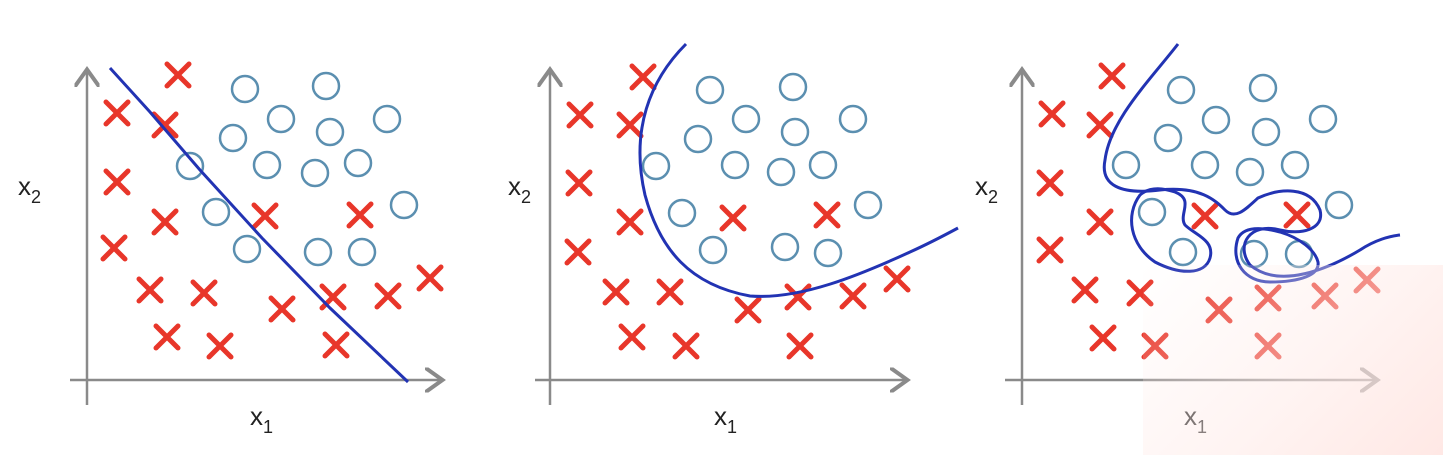  I want to click on boundary-island-left, so click(1171, 230).